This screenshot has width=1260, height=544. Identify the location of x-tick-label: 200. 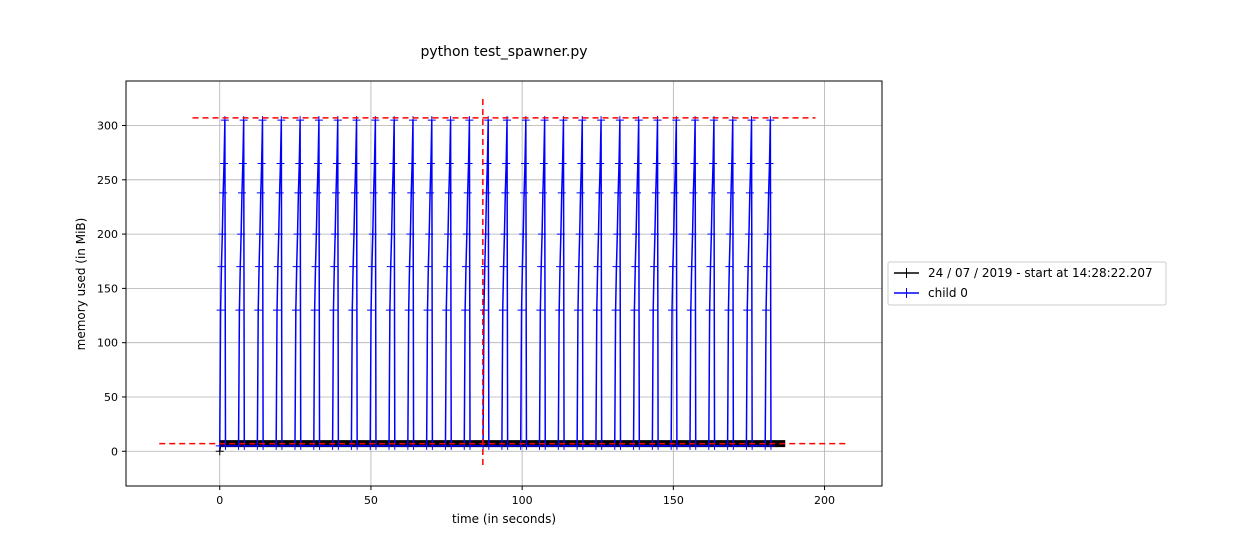
(824, 500).